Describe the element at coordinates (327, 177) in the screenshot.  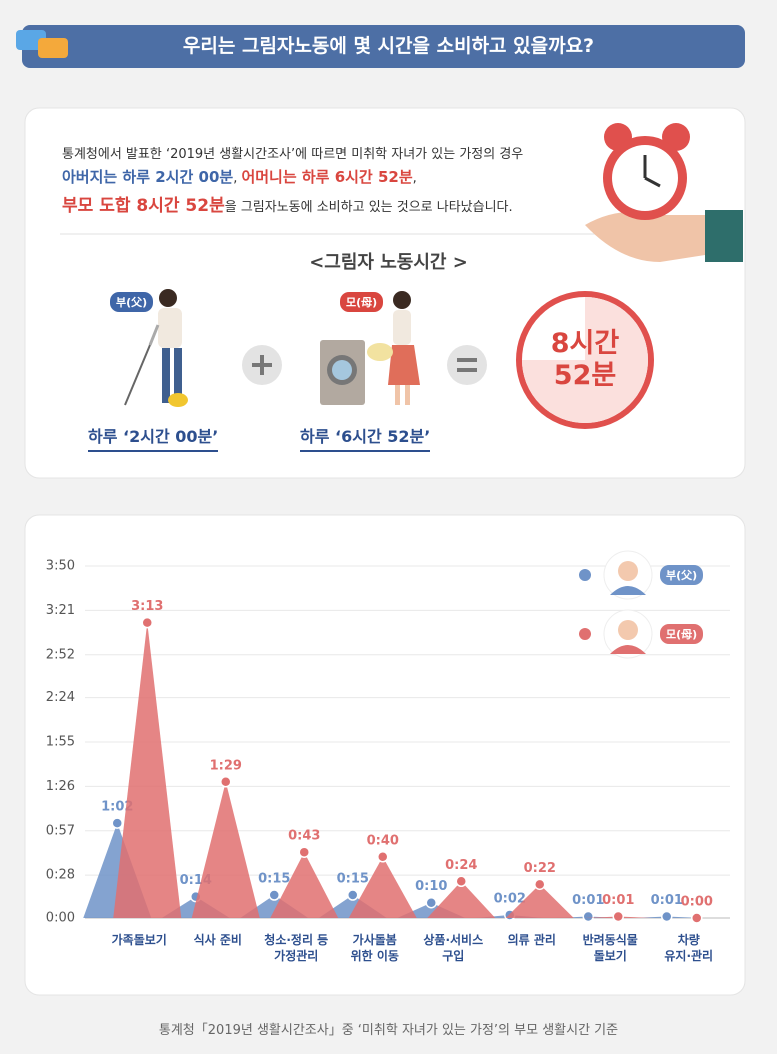
I see `mother-time: 어머니는 하루 6시간 52분` at that location.